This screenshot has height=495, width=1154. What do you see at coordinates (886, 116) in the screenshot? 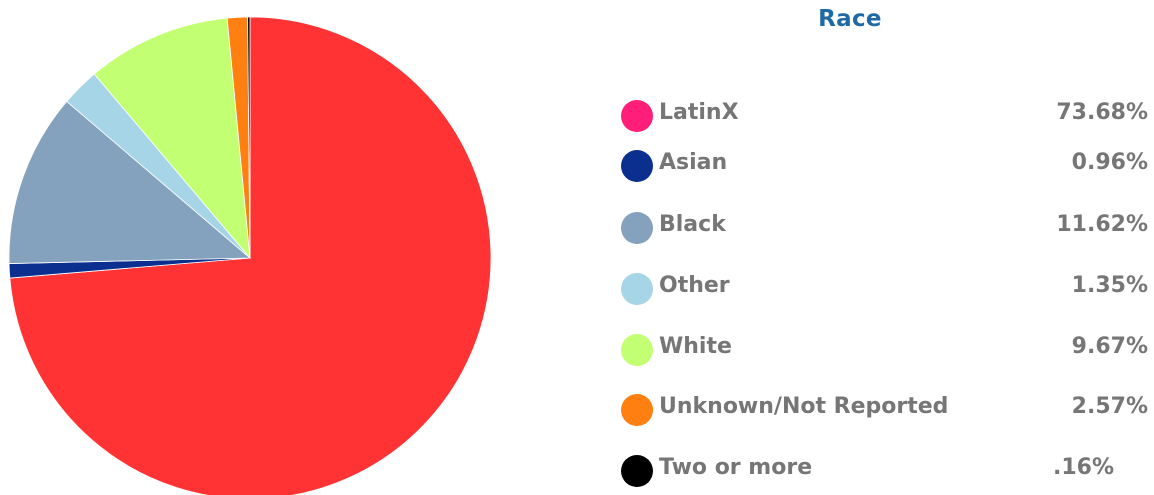
I see `legend-item-latinx: LatinX 73.68%` at bounding box center [886, 116].